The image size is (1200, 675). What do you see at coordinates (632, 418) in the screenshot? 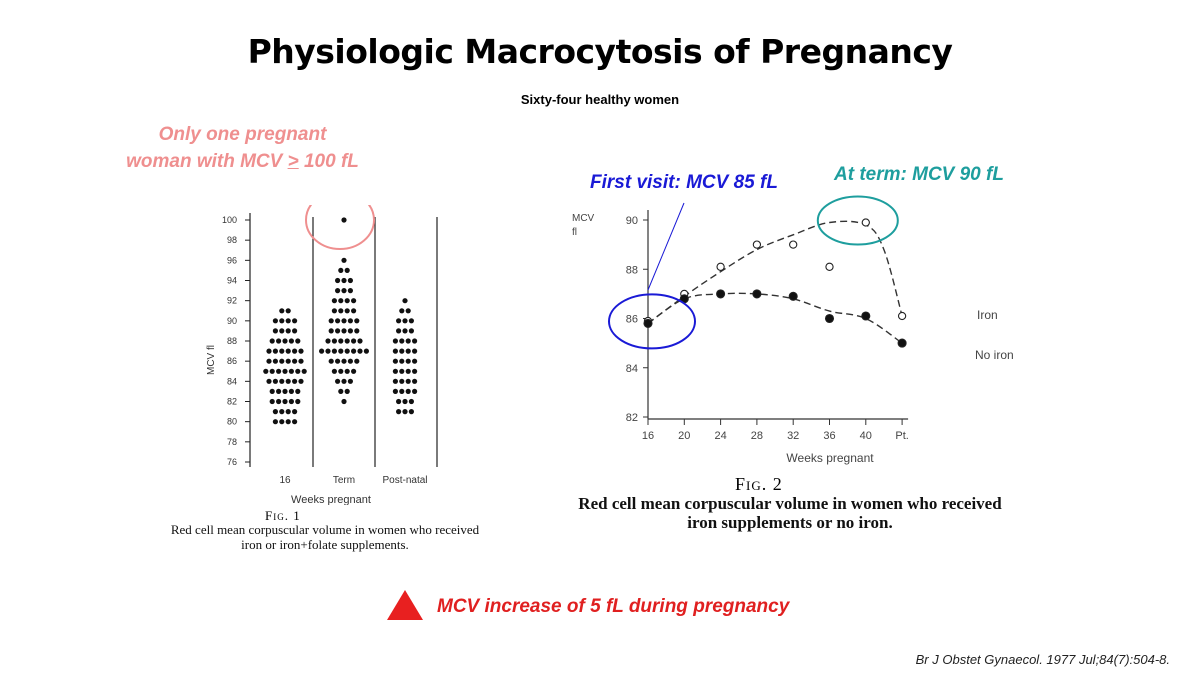
I see `fig2-y-tick-label: 82` at bounding box center [632, 418].